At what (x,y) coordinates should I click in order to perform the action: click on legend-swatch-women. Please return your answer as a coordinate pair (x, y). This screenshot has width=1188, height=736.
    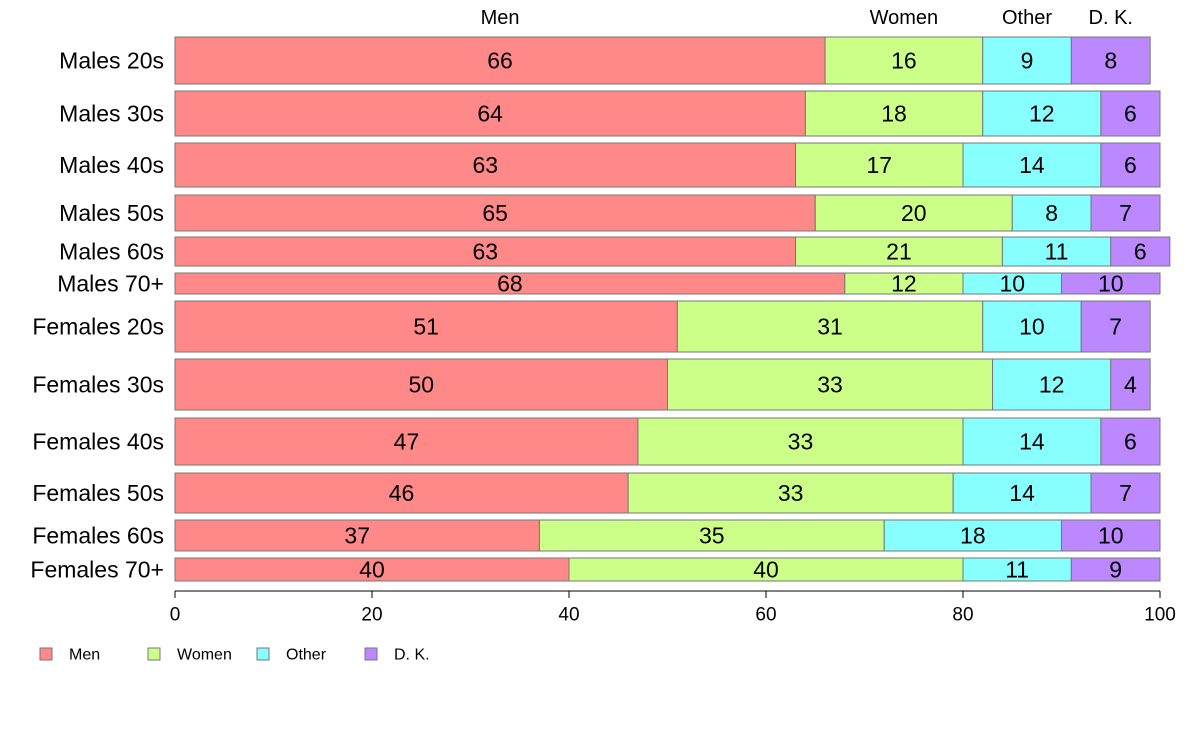
    Looking at the image, I should click on (154, 654).